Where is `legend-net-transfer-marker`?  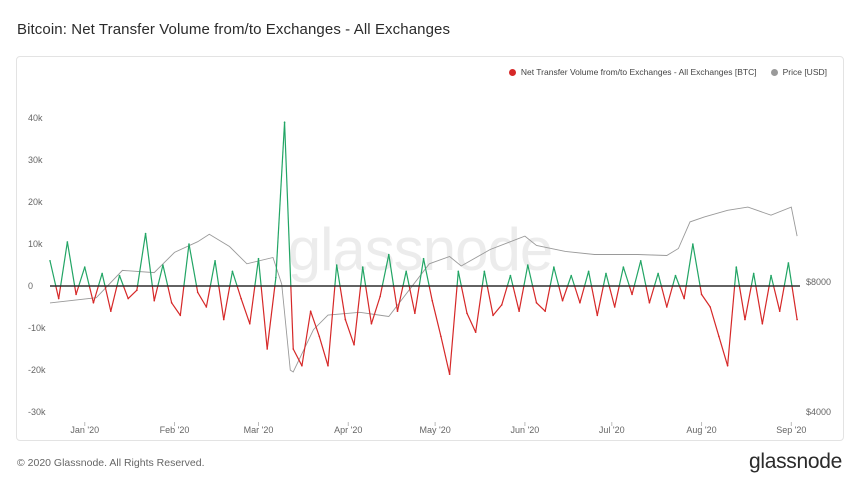 legend-net-transfer-marker is located at coordinates (512, 72).